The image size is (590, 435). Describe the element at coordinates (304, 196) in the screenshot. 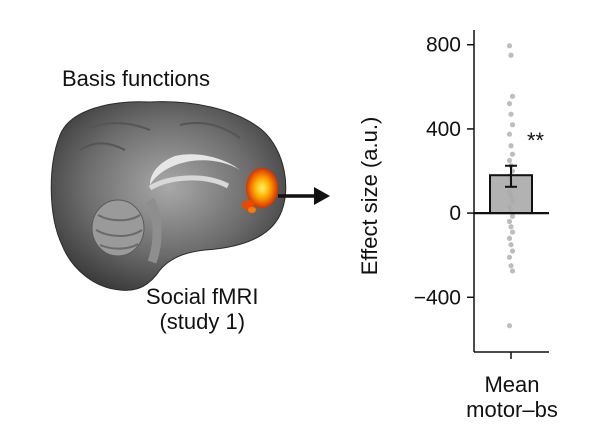

I see `arrow-icon` at that location.